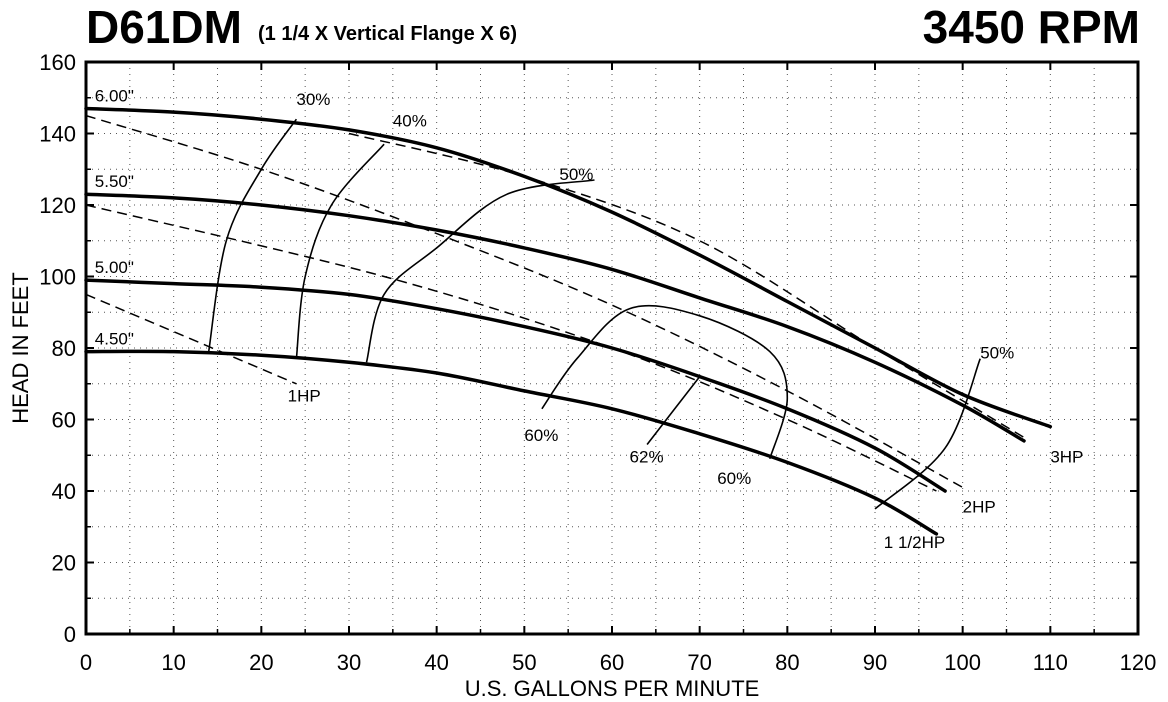 Image resolution: width=1168 pixels, height=702 pixels. What do you see at coordinates (962, 662) in the screenshot?
I see `x-tick-label: 100` at bounding box center [962, 662].